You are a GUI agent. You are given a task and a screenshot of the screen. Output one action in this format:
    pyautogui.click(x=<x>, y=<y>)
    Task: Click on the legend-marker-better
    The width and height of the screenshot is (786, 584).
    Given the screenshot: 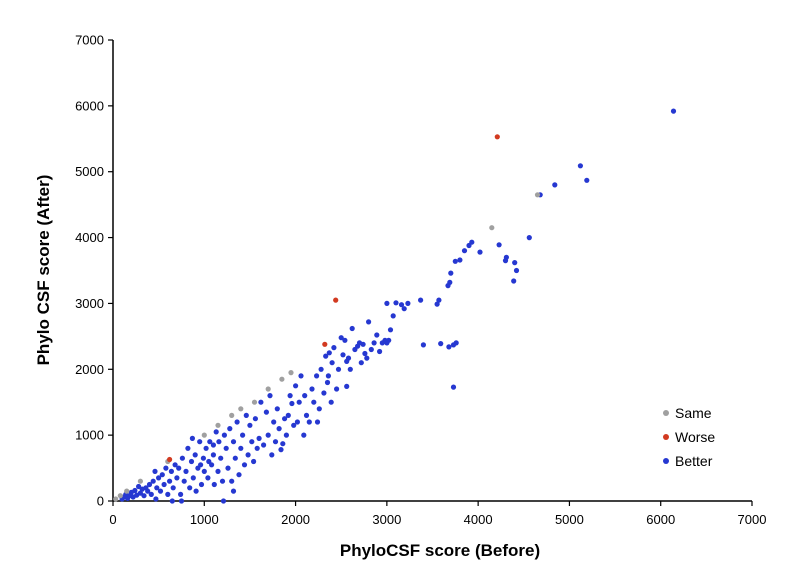 What is the action you would take?
    pyautogui.click(x=666, y=461)
    